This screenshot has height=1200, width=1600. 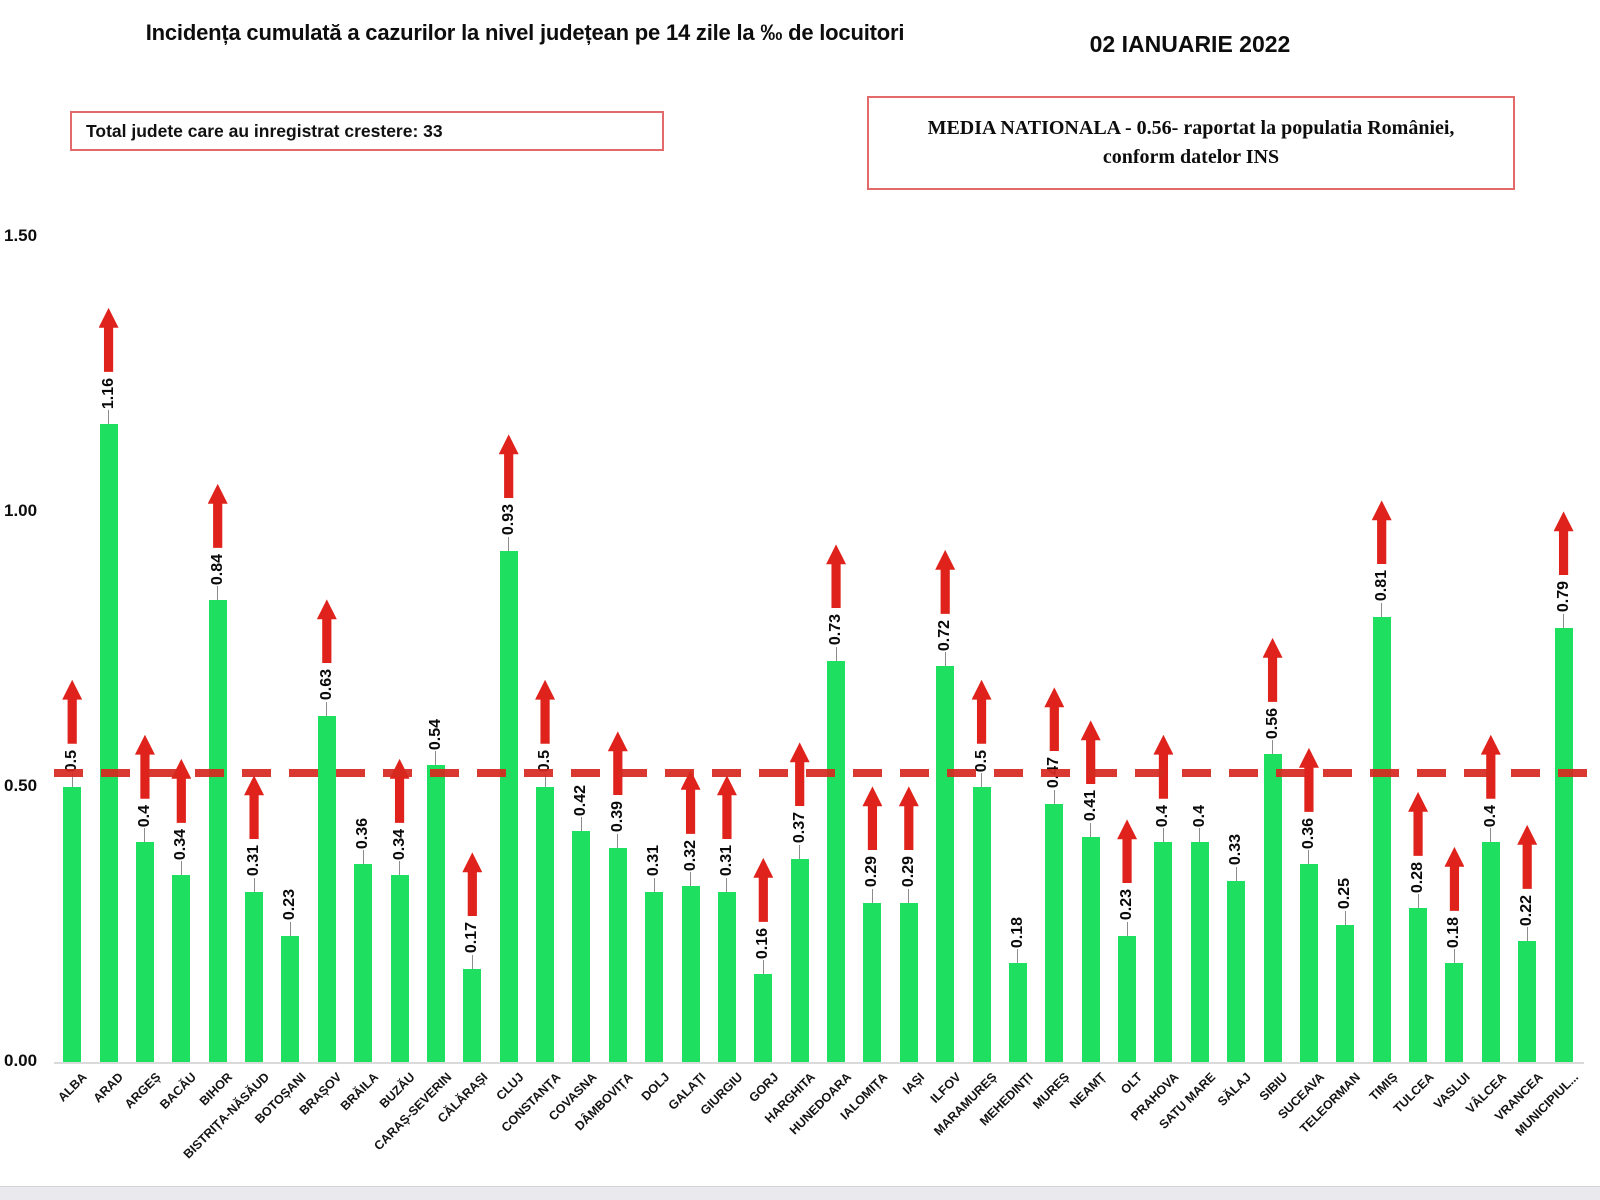 I want to click on bar-column-ialomi-a: 0.29, so click(x=872, y=612).